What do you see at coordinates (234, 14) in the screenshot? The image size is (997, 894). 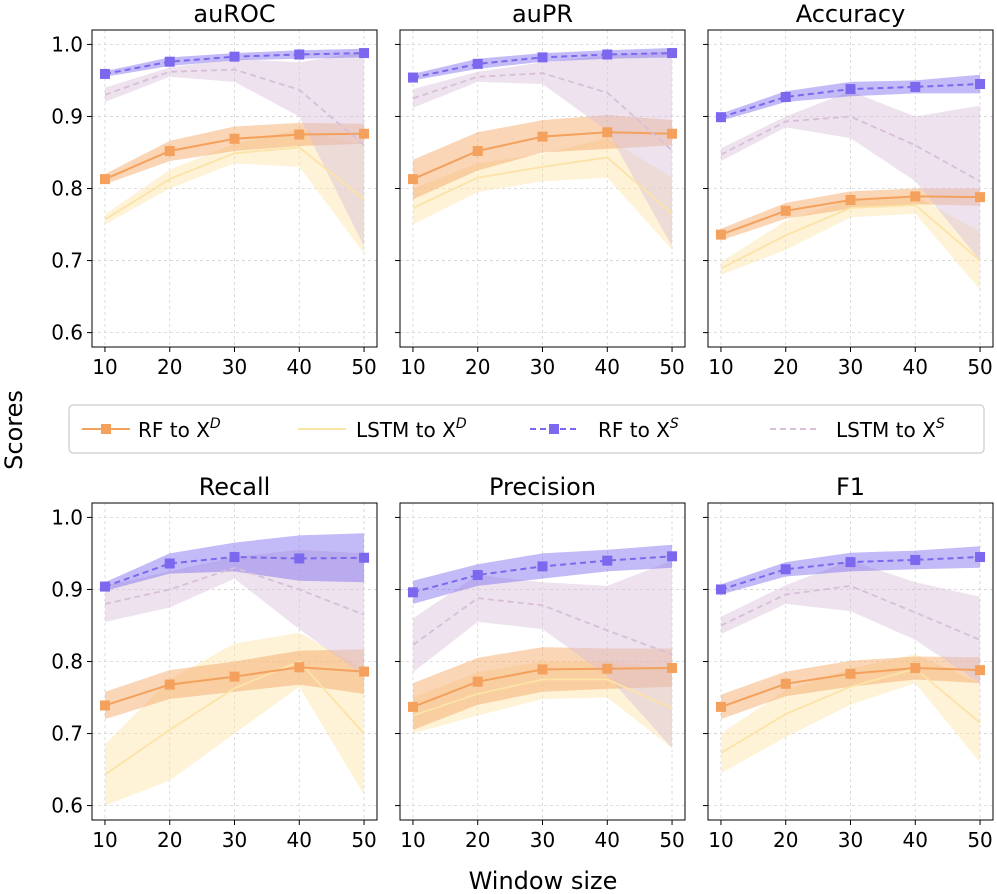 I see `panel-title-auroc: auROC` at bounding box center [234, 14].